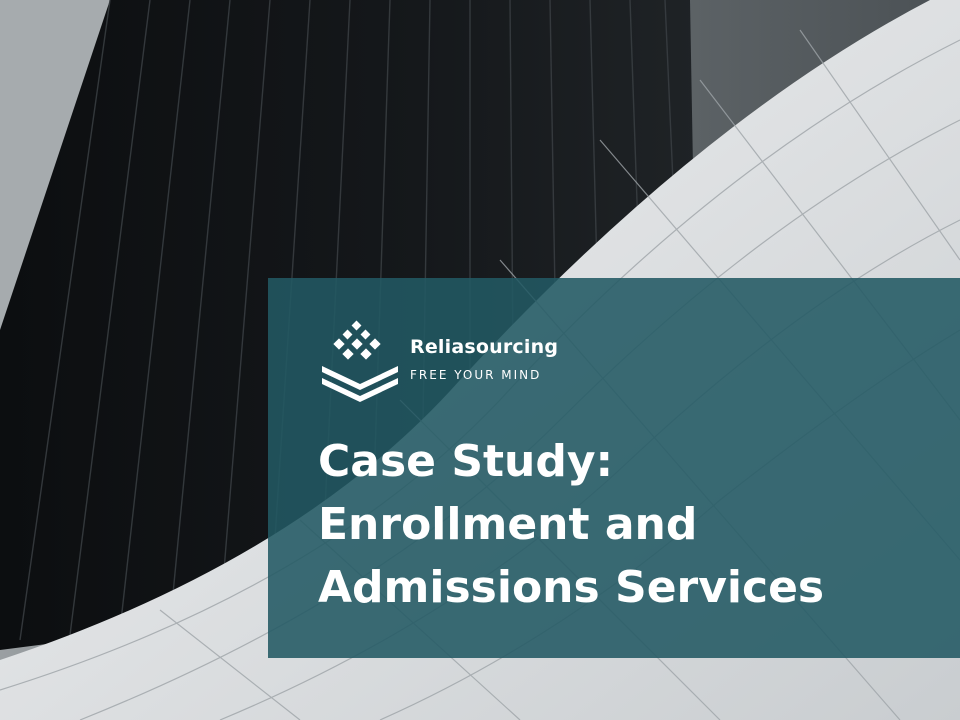 The width and height of the screenshot is (960, 720). What do you see at coordinates (484, 347) in the screenshot?
I see `brand-name: Reliasourcing` at bounding box center [484, 347].